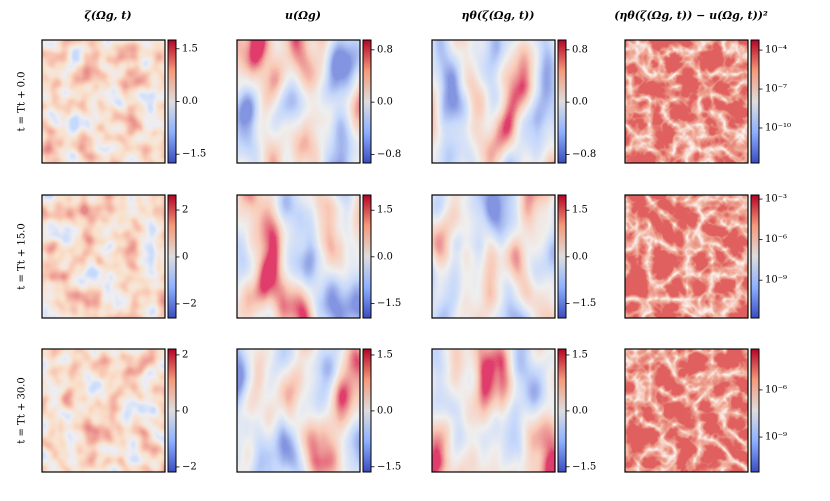  What do you see at coordinates (303, 15) in the screenshot?
I see `column-title: u(Ωg)` at bounding box center [303, 15].